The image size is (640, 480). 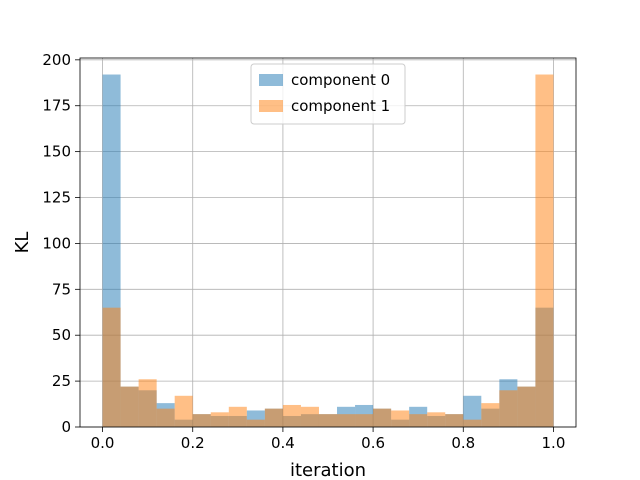 I want to click on x-tick-label: 0.8, so click(x=463, y=443).